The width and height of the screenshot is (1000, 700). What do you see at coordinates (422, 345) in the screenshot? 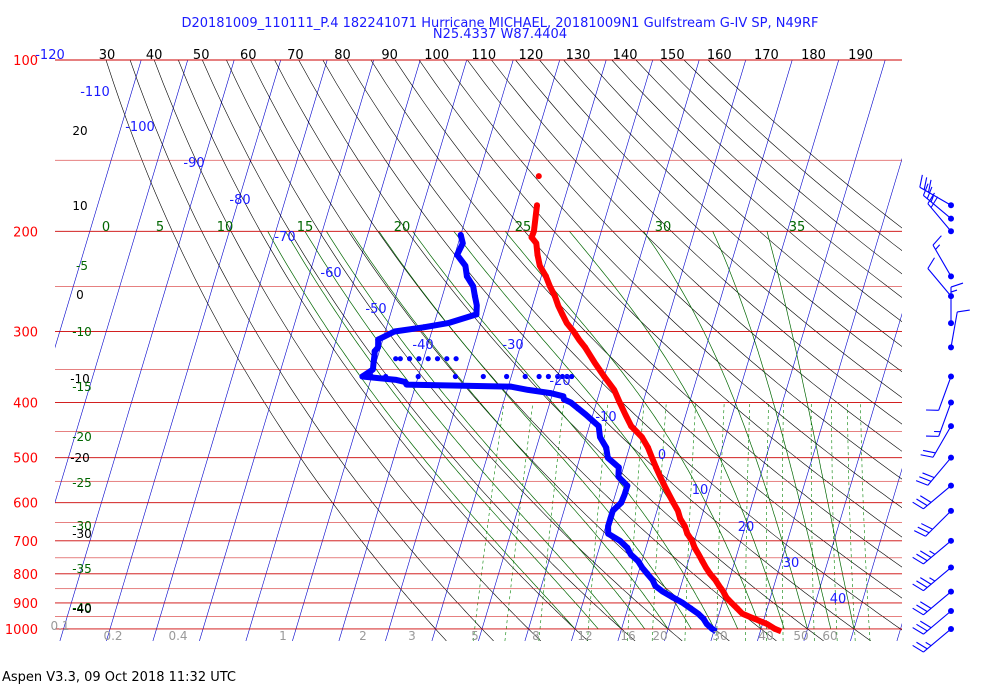
I see `isotherm-label: -40` at bounding box center [422, 345].